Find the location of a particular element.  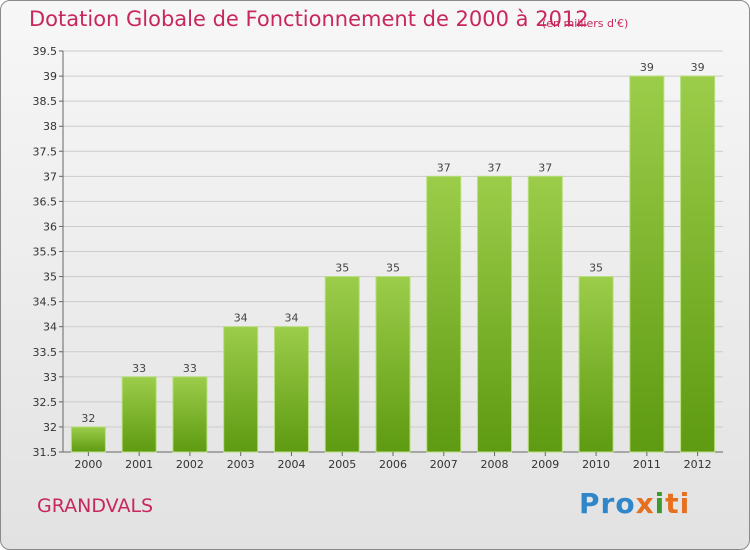

y-tick-label: 34 is located at coordinates (50, 327).